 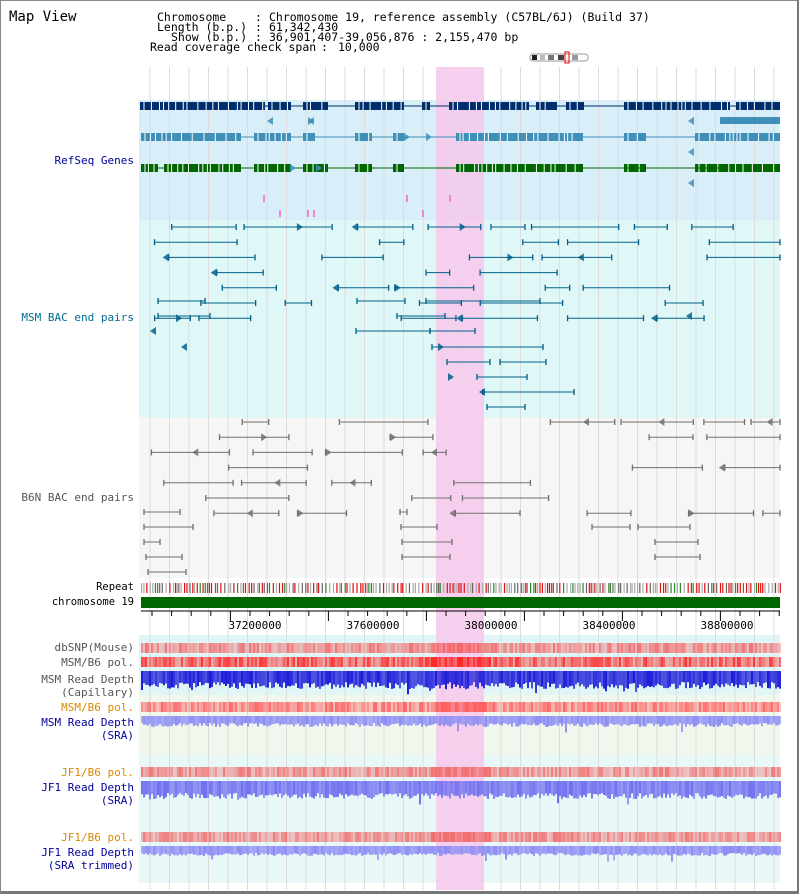 I want to click on track-label-msm-depth-sra: MSM Read Depth, so click(x=87, y=722).